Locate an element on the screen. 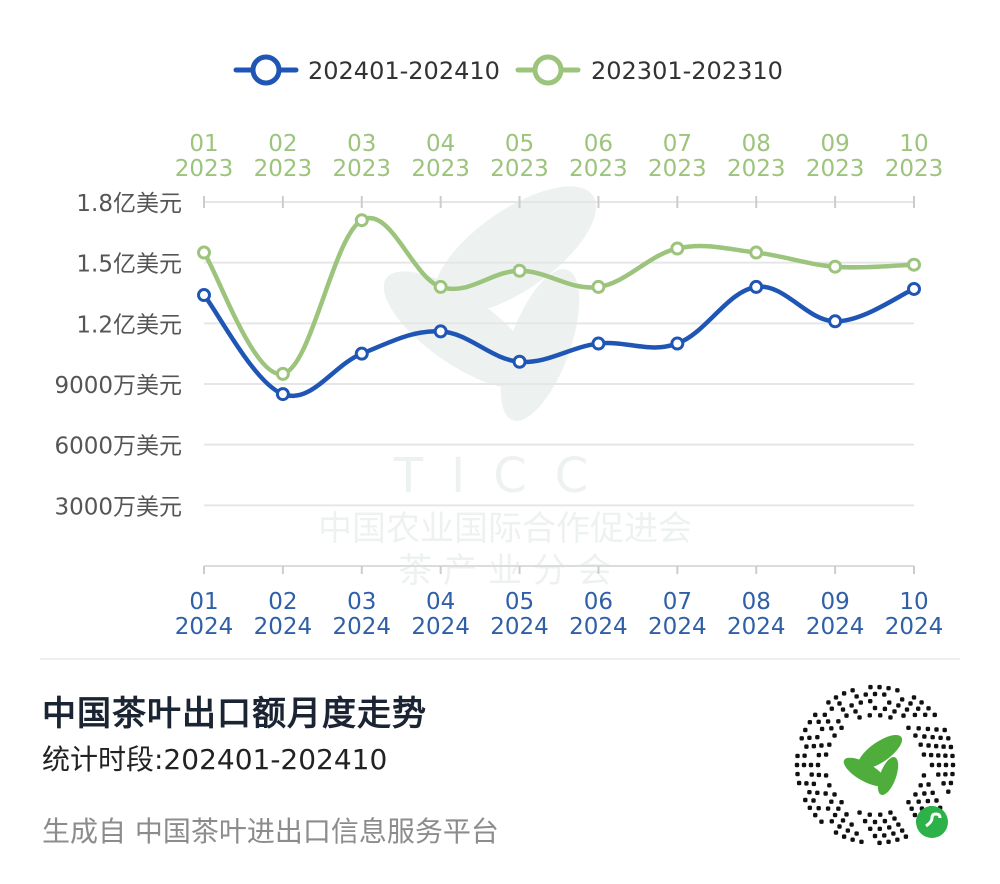 This screenshot has width=1000, height=884. x-tick-month: 06 is located at coordinates (598, 602).